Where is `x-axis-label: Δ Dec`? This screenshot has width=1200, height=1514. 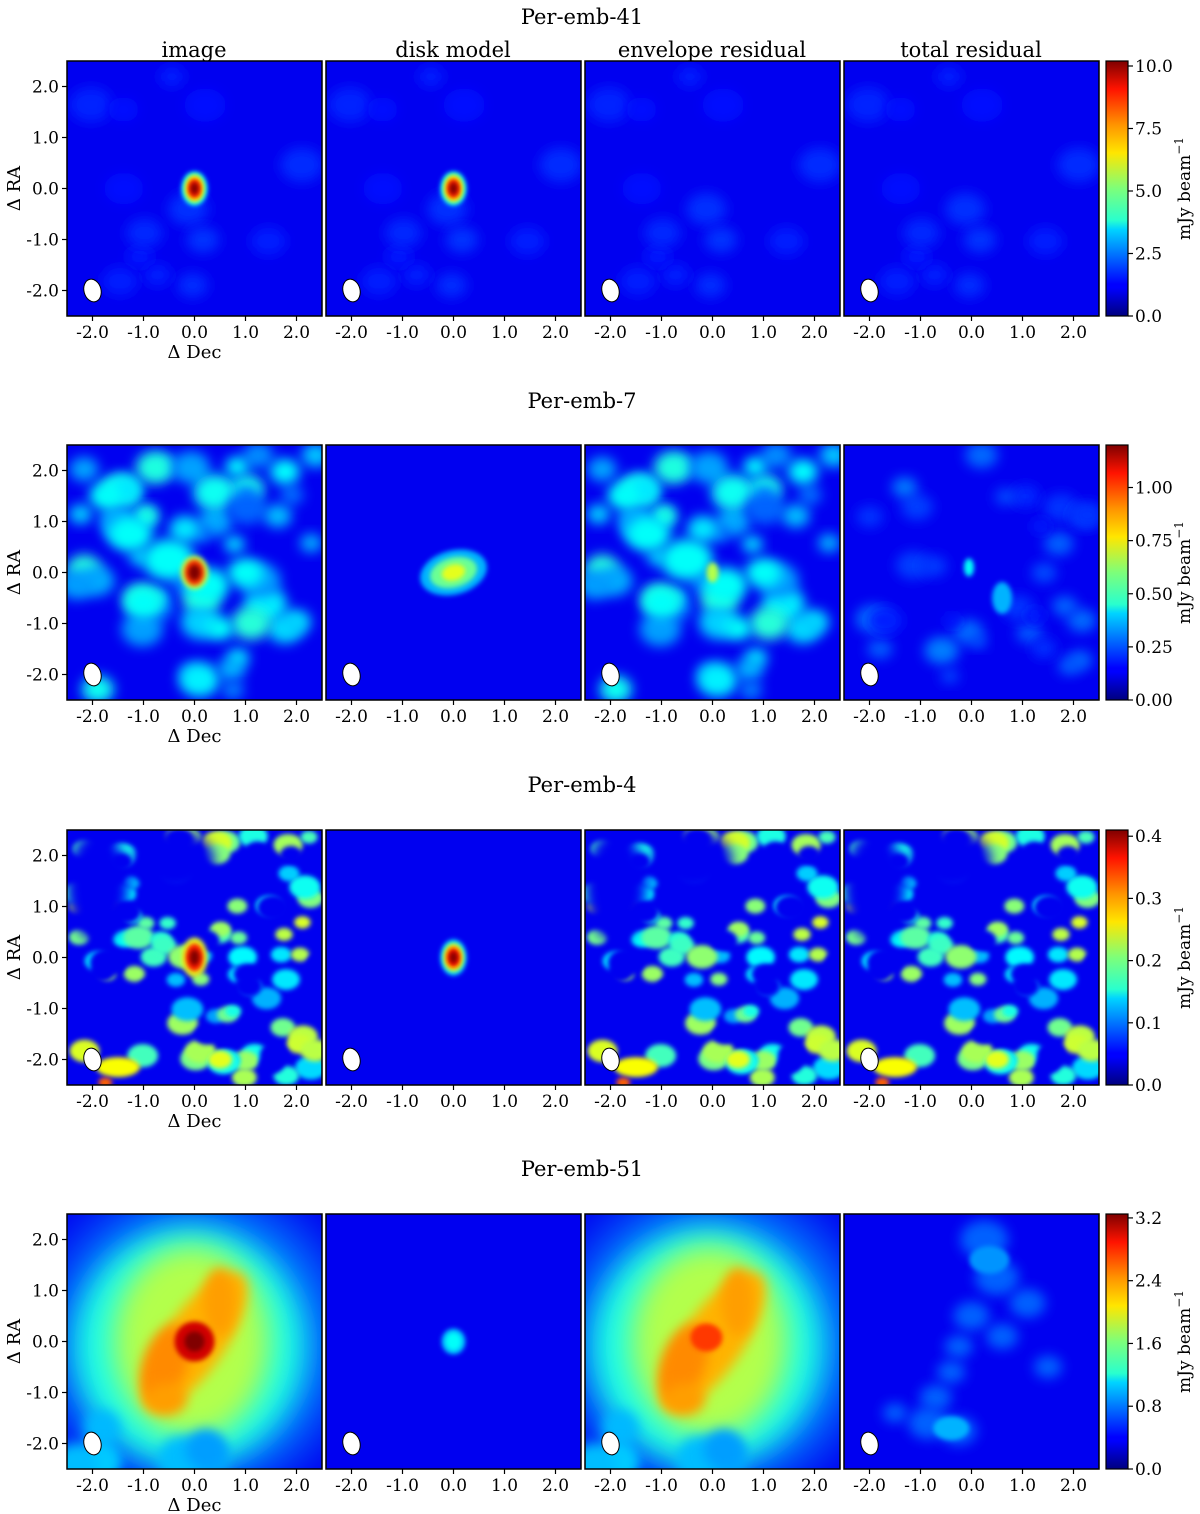 x-axis-label: Δ Dec is located at coordinates (195, 736).